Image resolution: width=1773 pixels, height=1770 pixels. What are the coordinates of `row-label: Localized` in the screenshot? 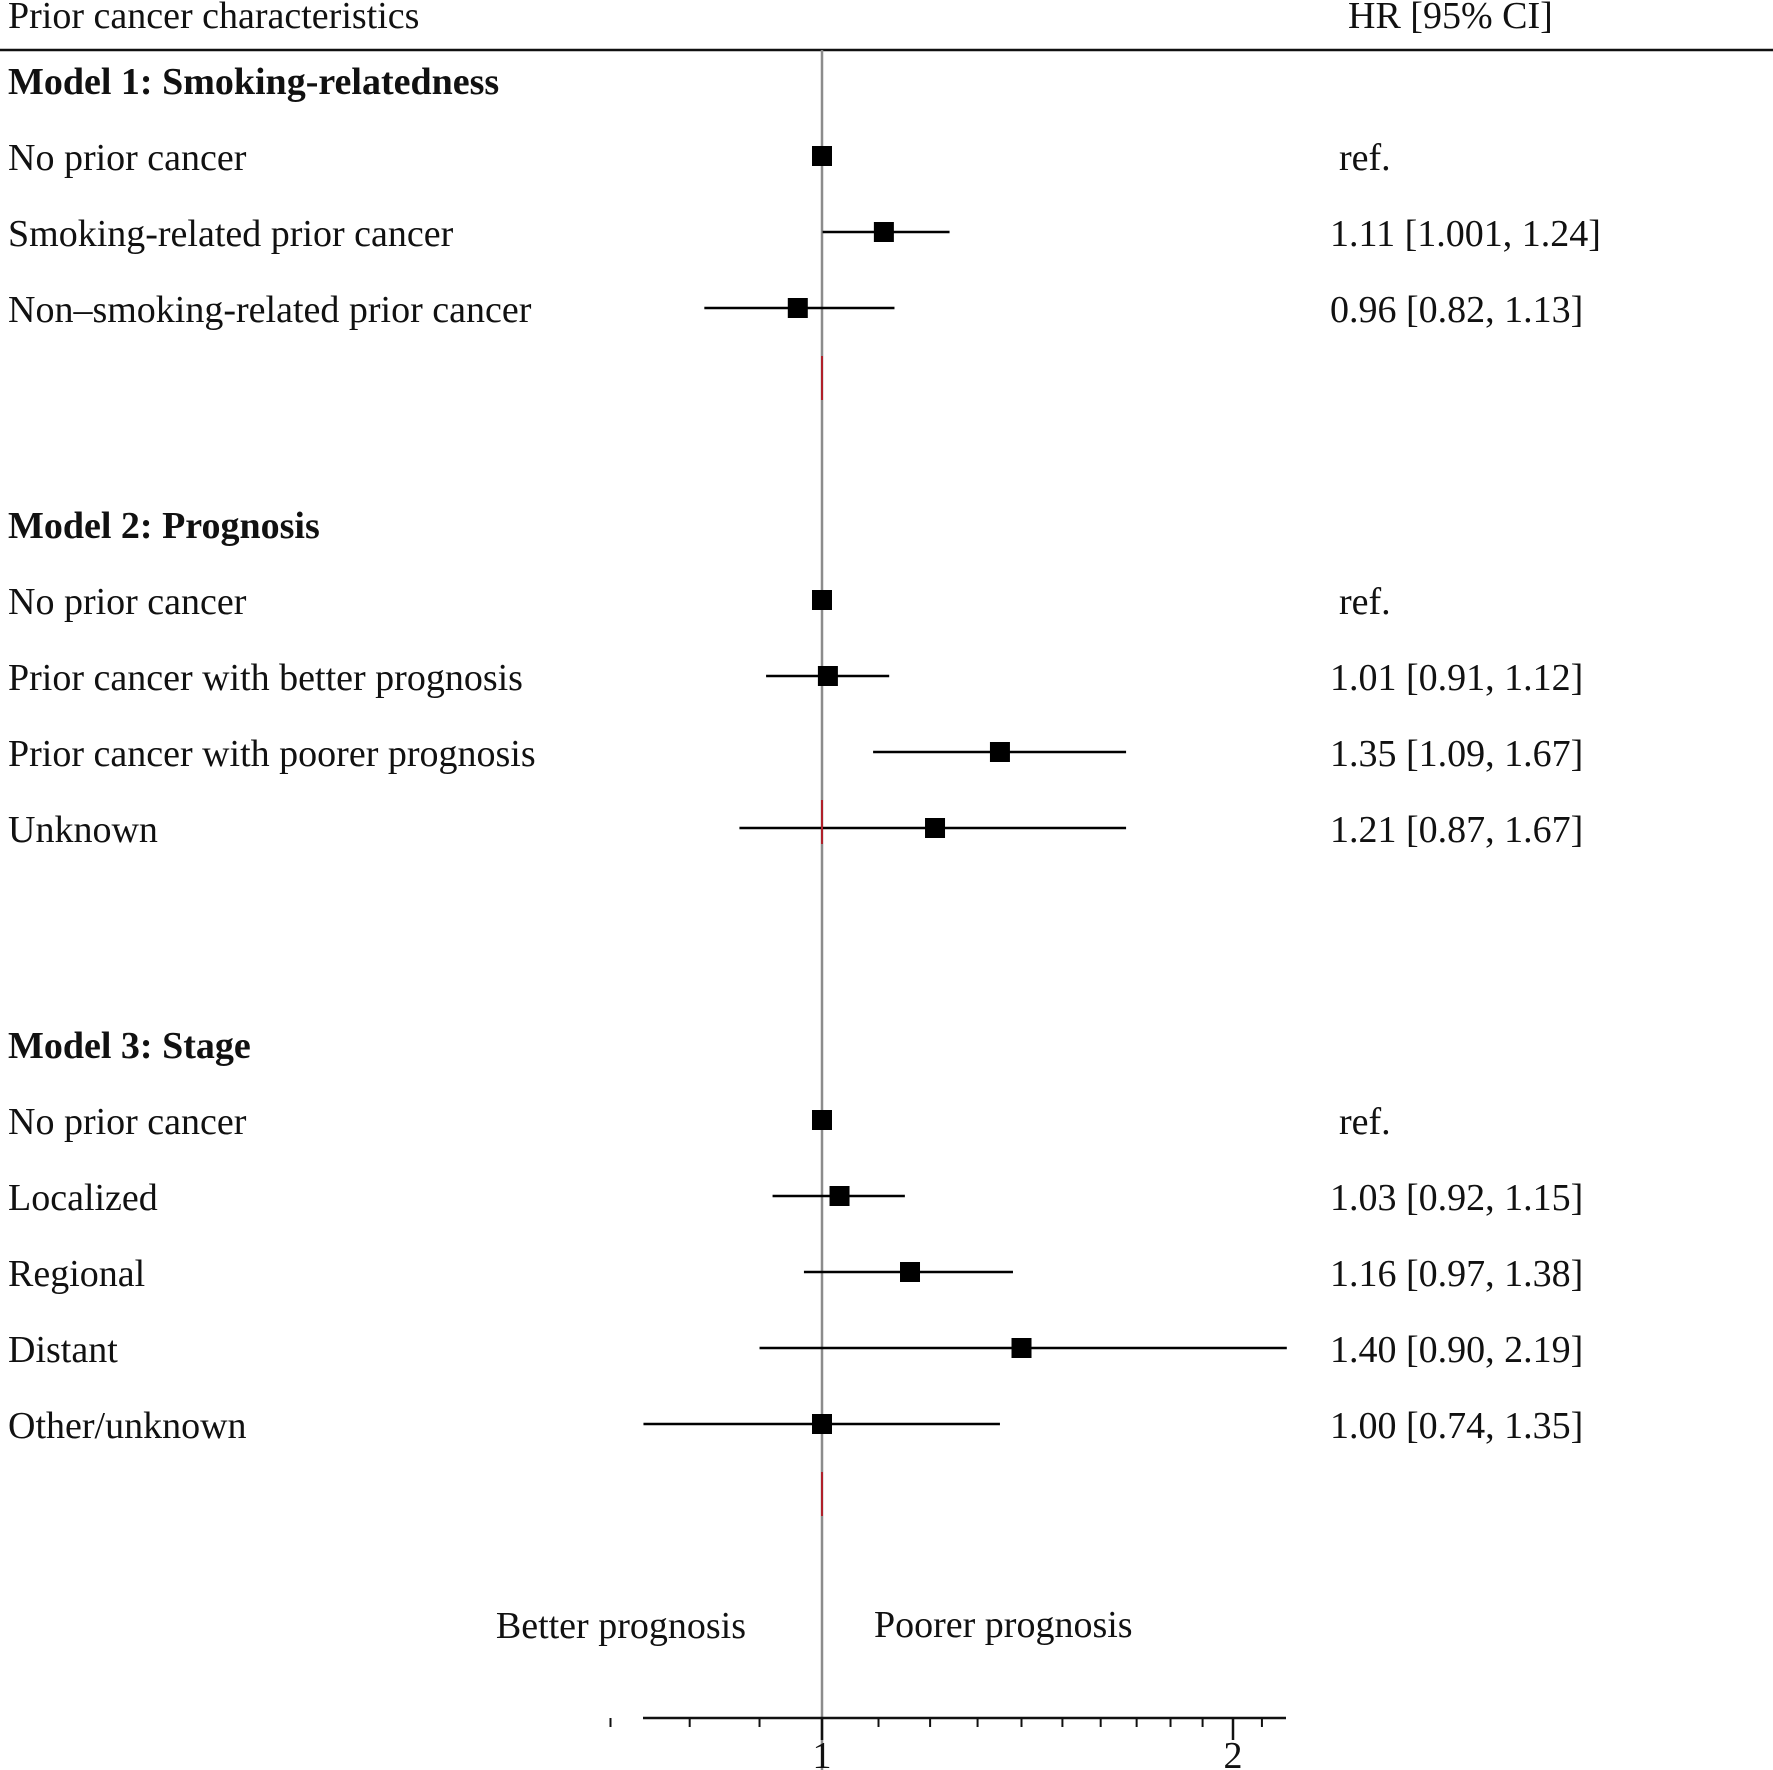 It's located at (83, 1198).